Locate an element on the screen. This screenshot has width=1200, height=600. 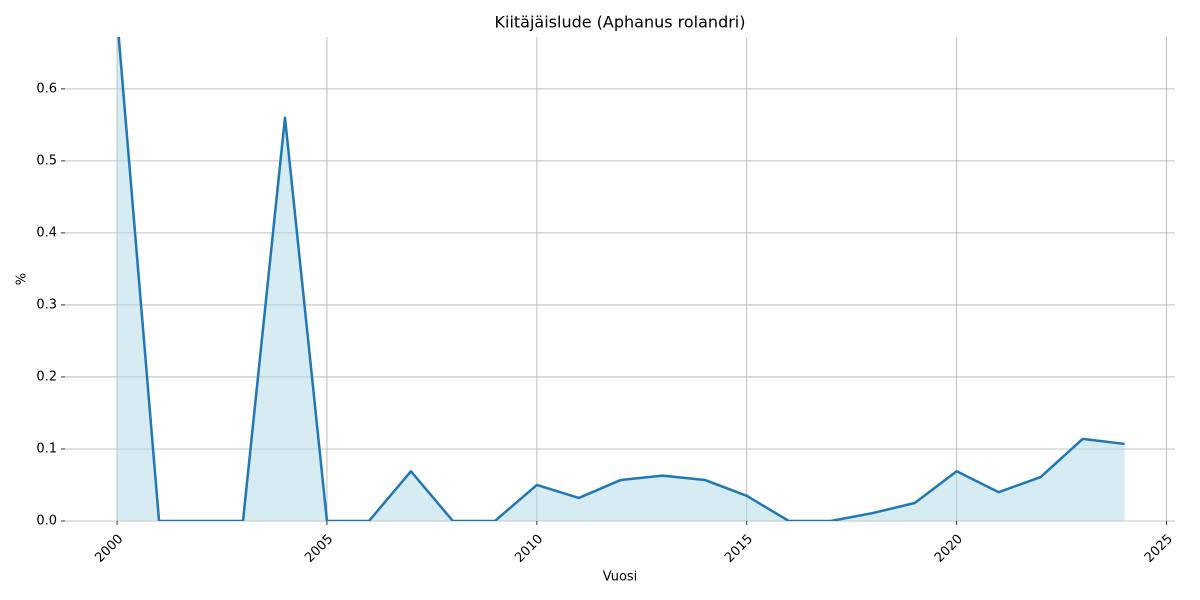
x-tick-label: 2015 is located at coordinates (739, 549).